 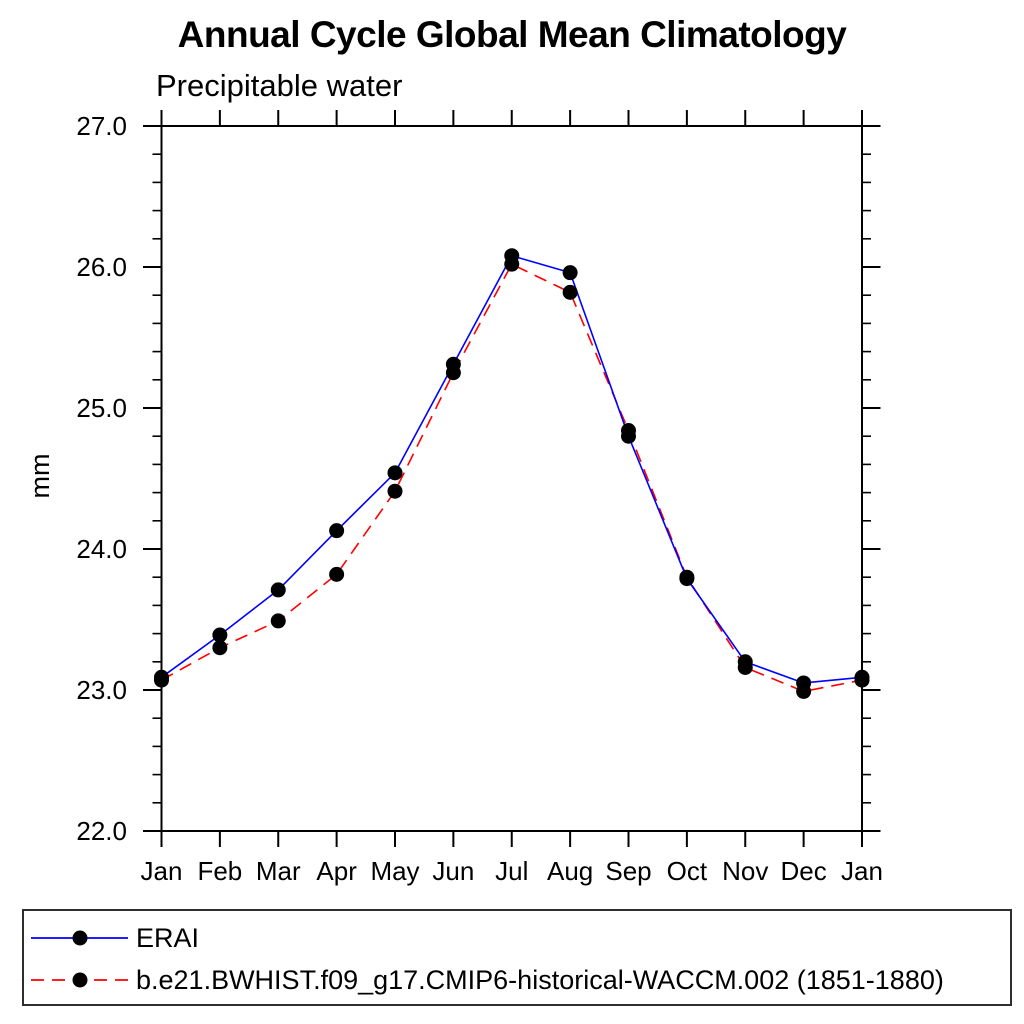 What do you see at coordinates (453, 871) in the screenshot?
I see `x-tick-label: Jun` at bounding box center [453, 871].